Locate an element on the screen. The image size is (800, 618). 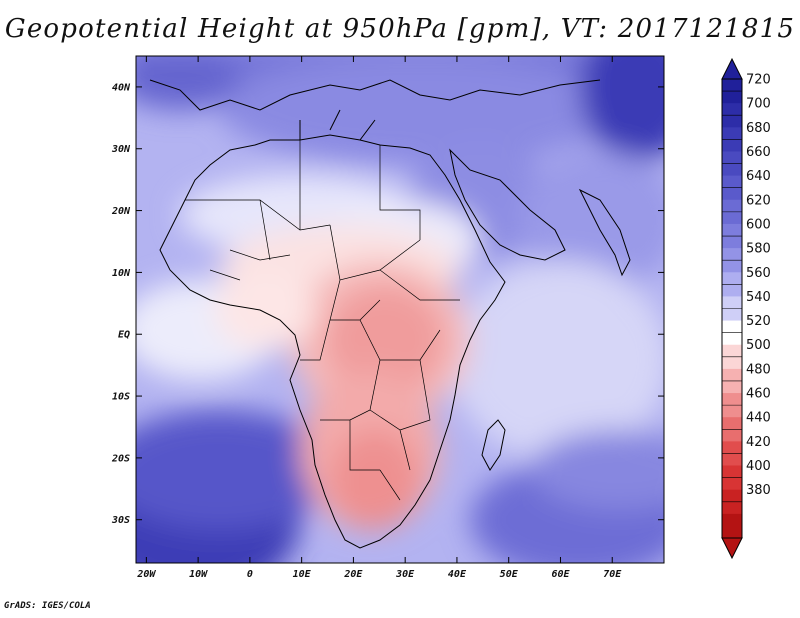
colorbar-label: 440 is located at coordinates (758, 418).